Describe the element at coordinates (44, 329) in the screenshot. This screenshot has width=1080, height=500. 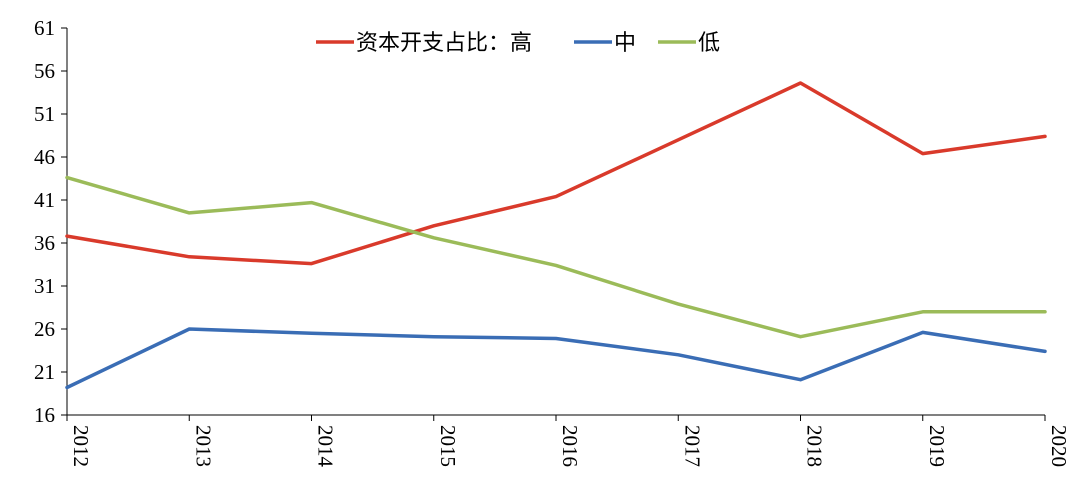
I see `y-tick-label: 26` at that location.